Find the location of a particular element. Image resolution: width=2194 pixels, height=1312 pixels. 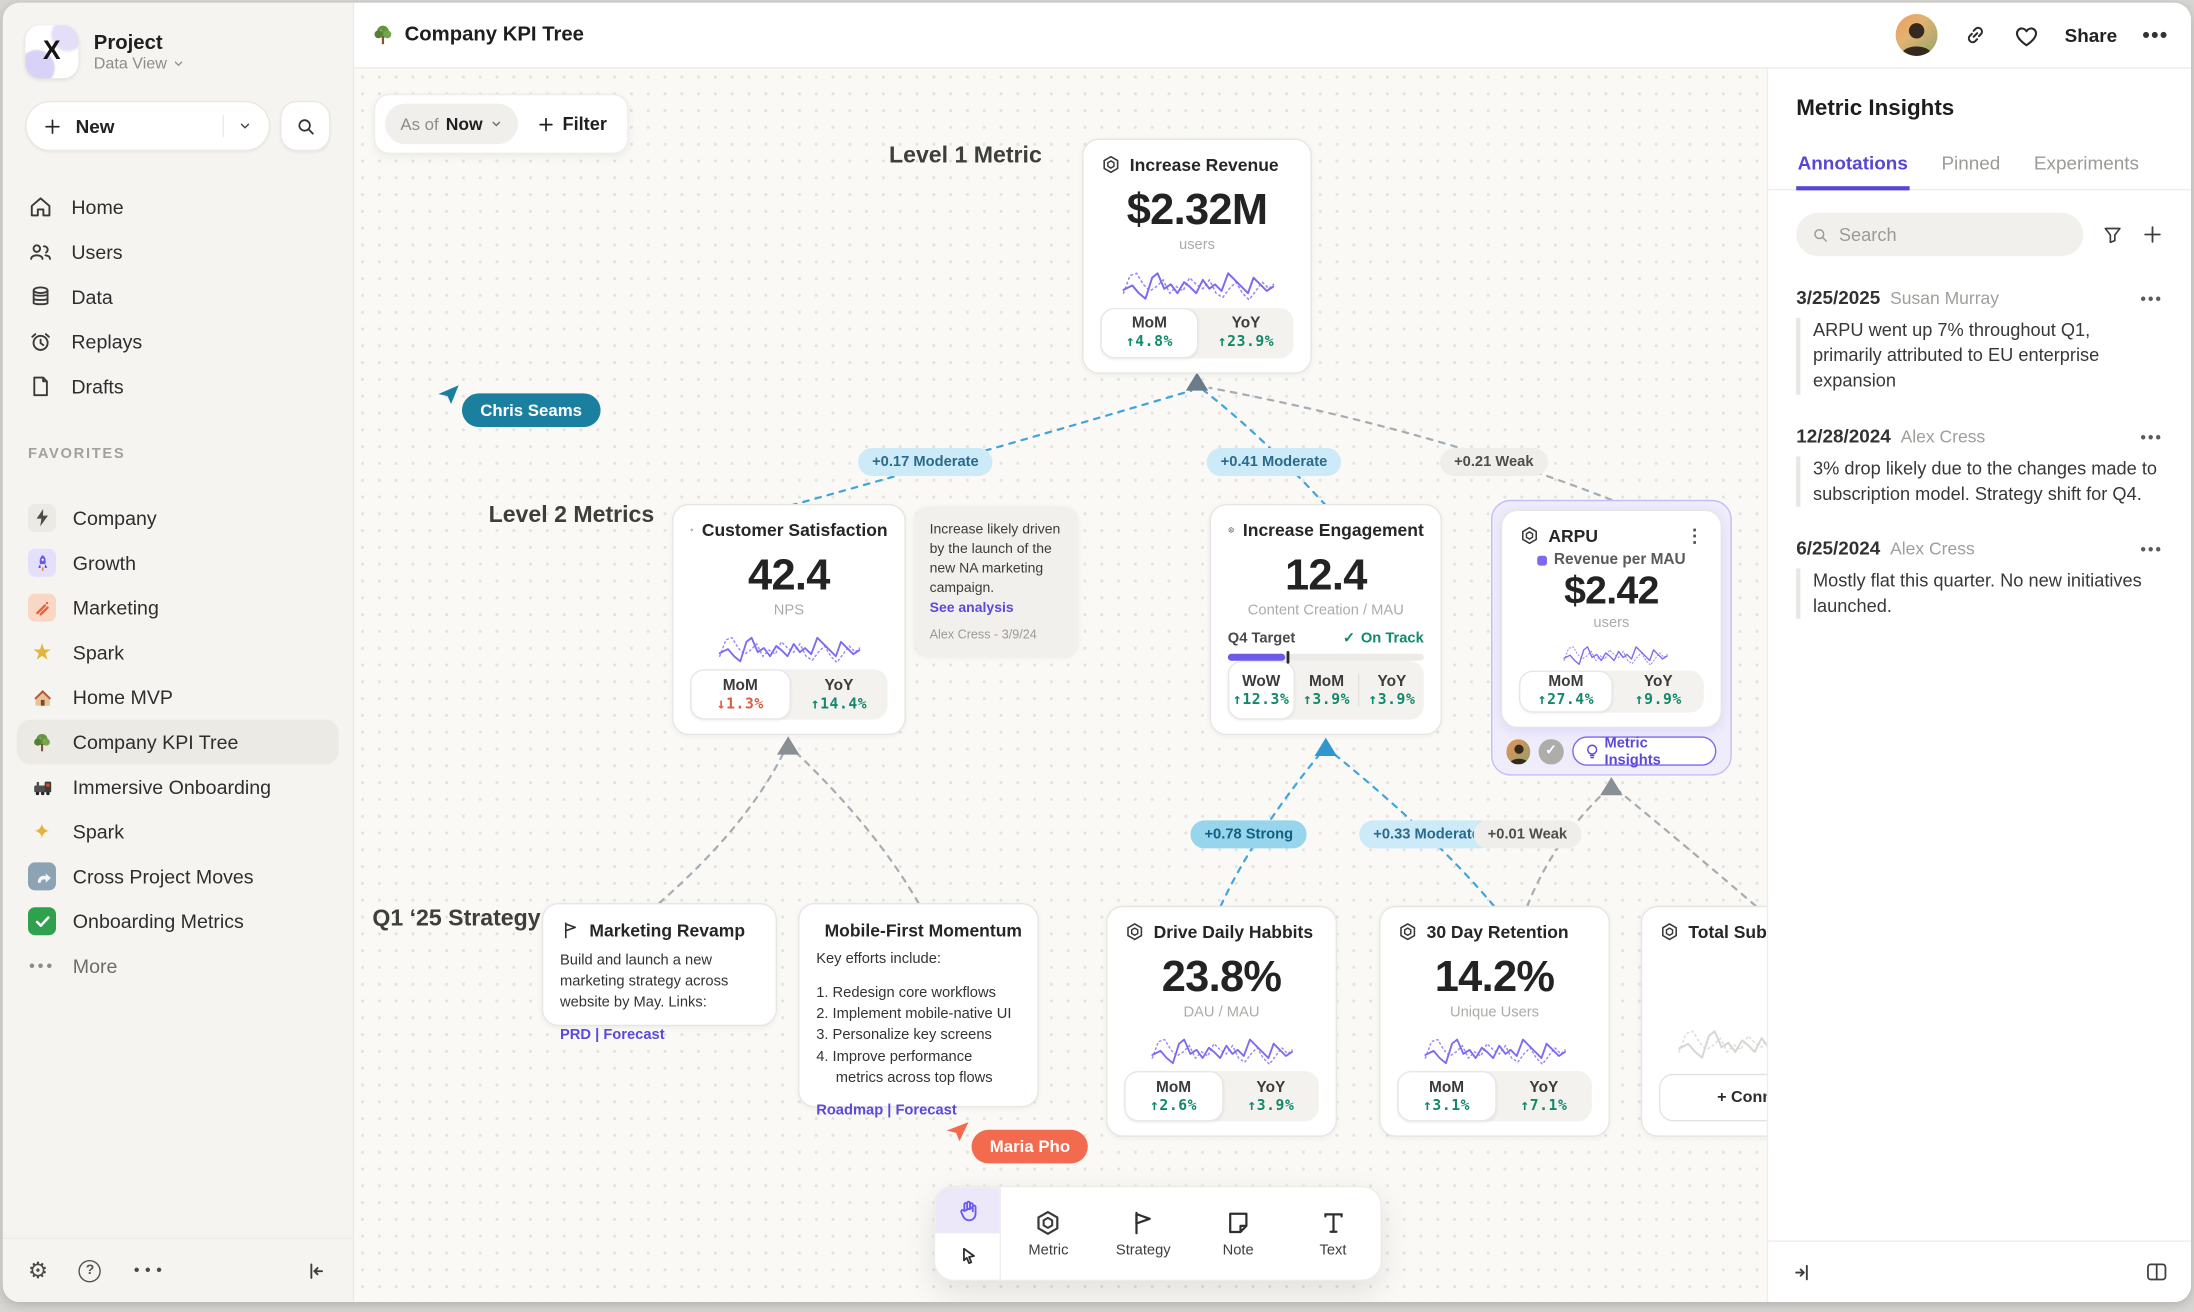

metric-card-total-subscriptions: Total Subscript + Connect is located at coordinates (1706, 1021).